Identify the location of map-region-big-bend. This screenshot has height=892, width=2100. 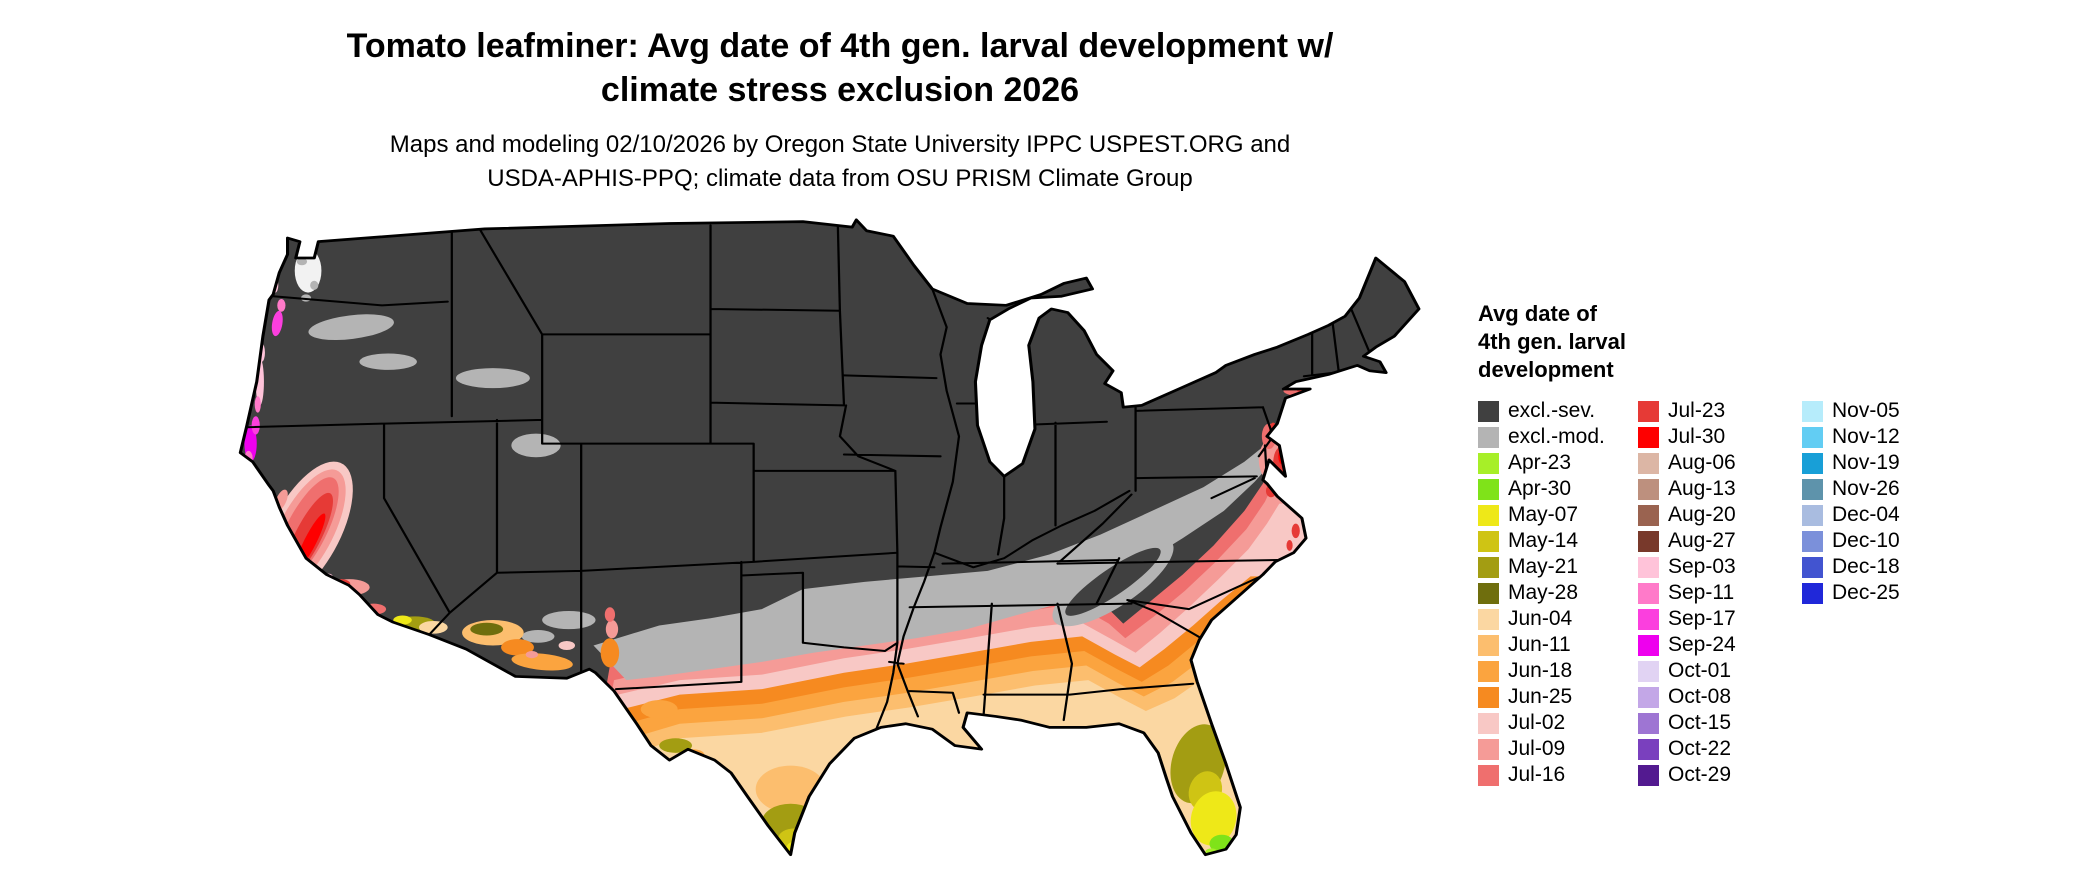
(676, 745).